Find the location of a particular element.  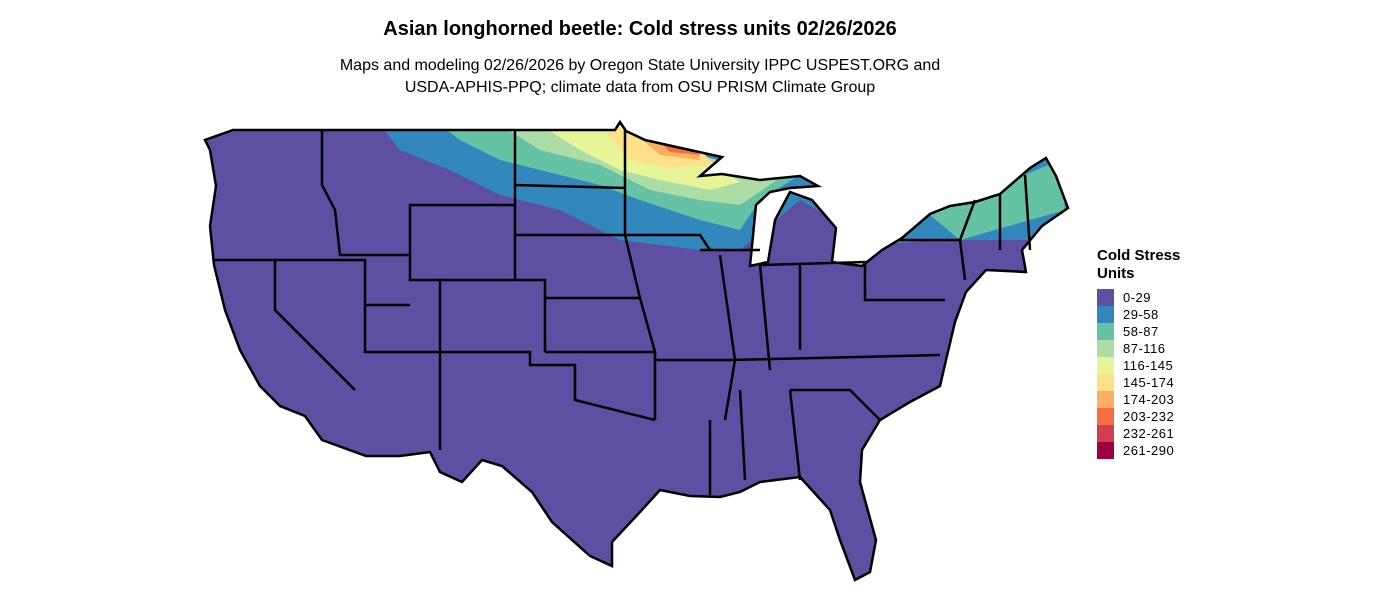

legend-item: 261-290 is located at coordinates (1152, 450).